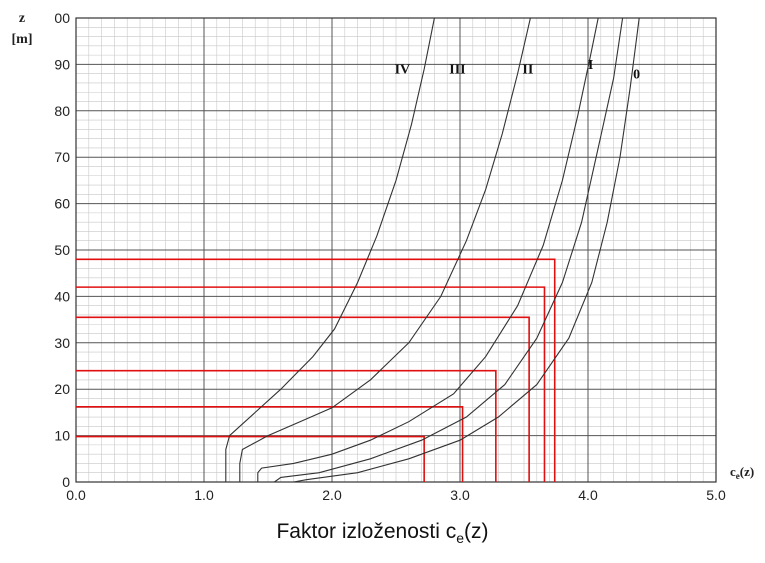  What do you see at coordinates (457, 70) in the screenshot?
I see `curve-label-III: III` at bounding box center [457, 70].